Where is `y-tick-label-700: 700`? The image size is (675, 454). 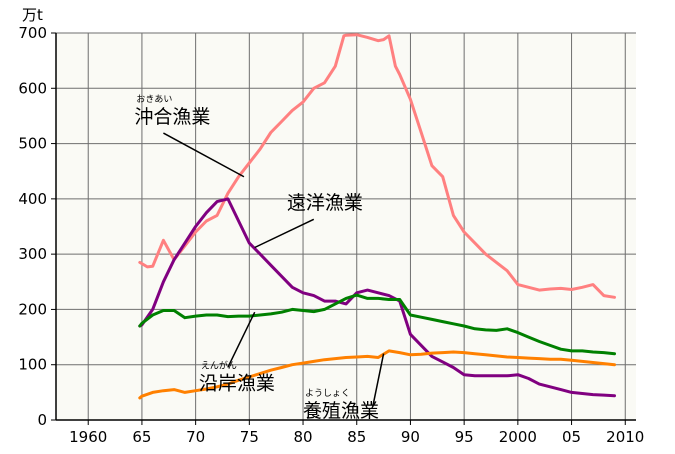 y-tick-label-700: 700 is located at coordinates (32, 33).